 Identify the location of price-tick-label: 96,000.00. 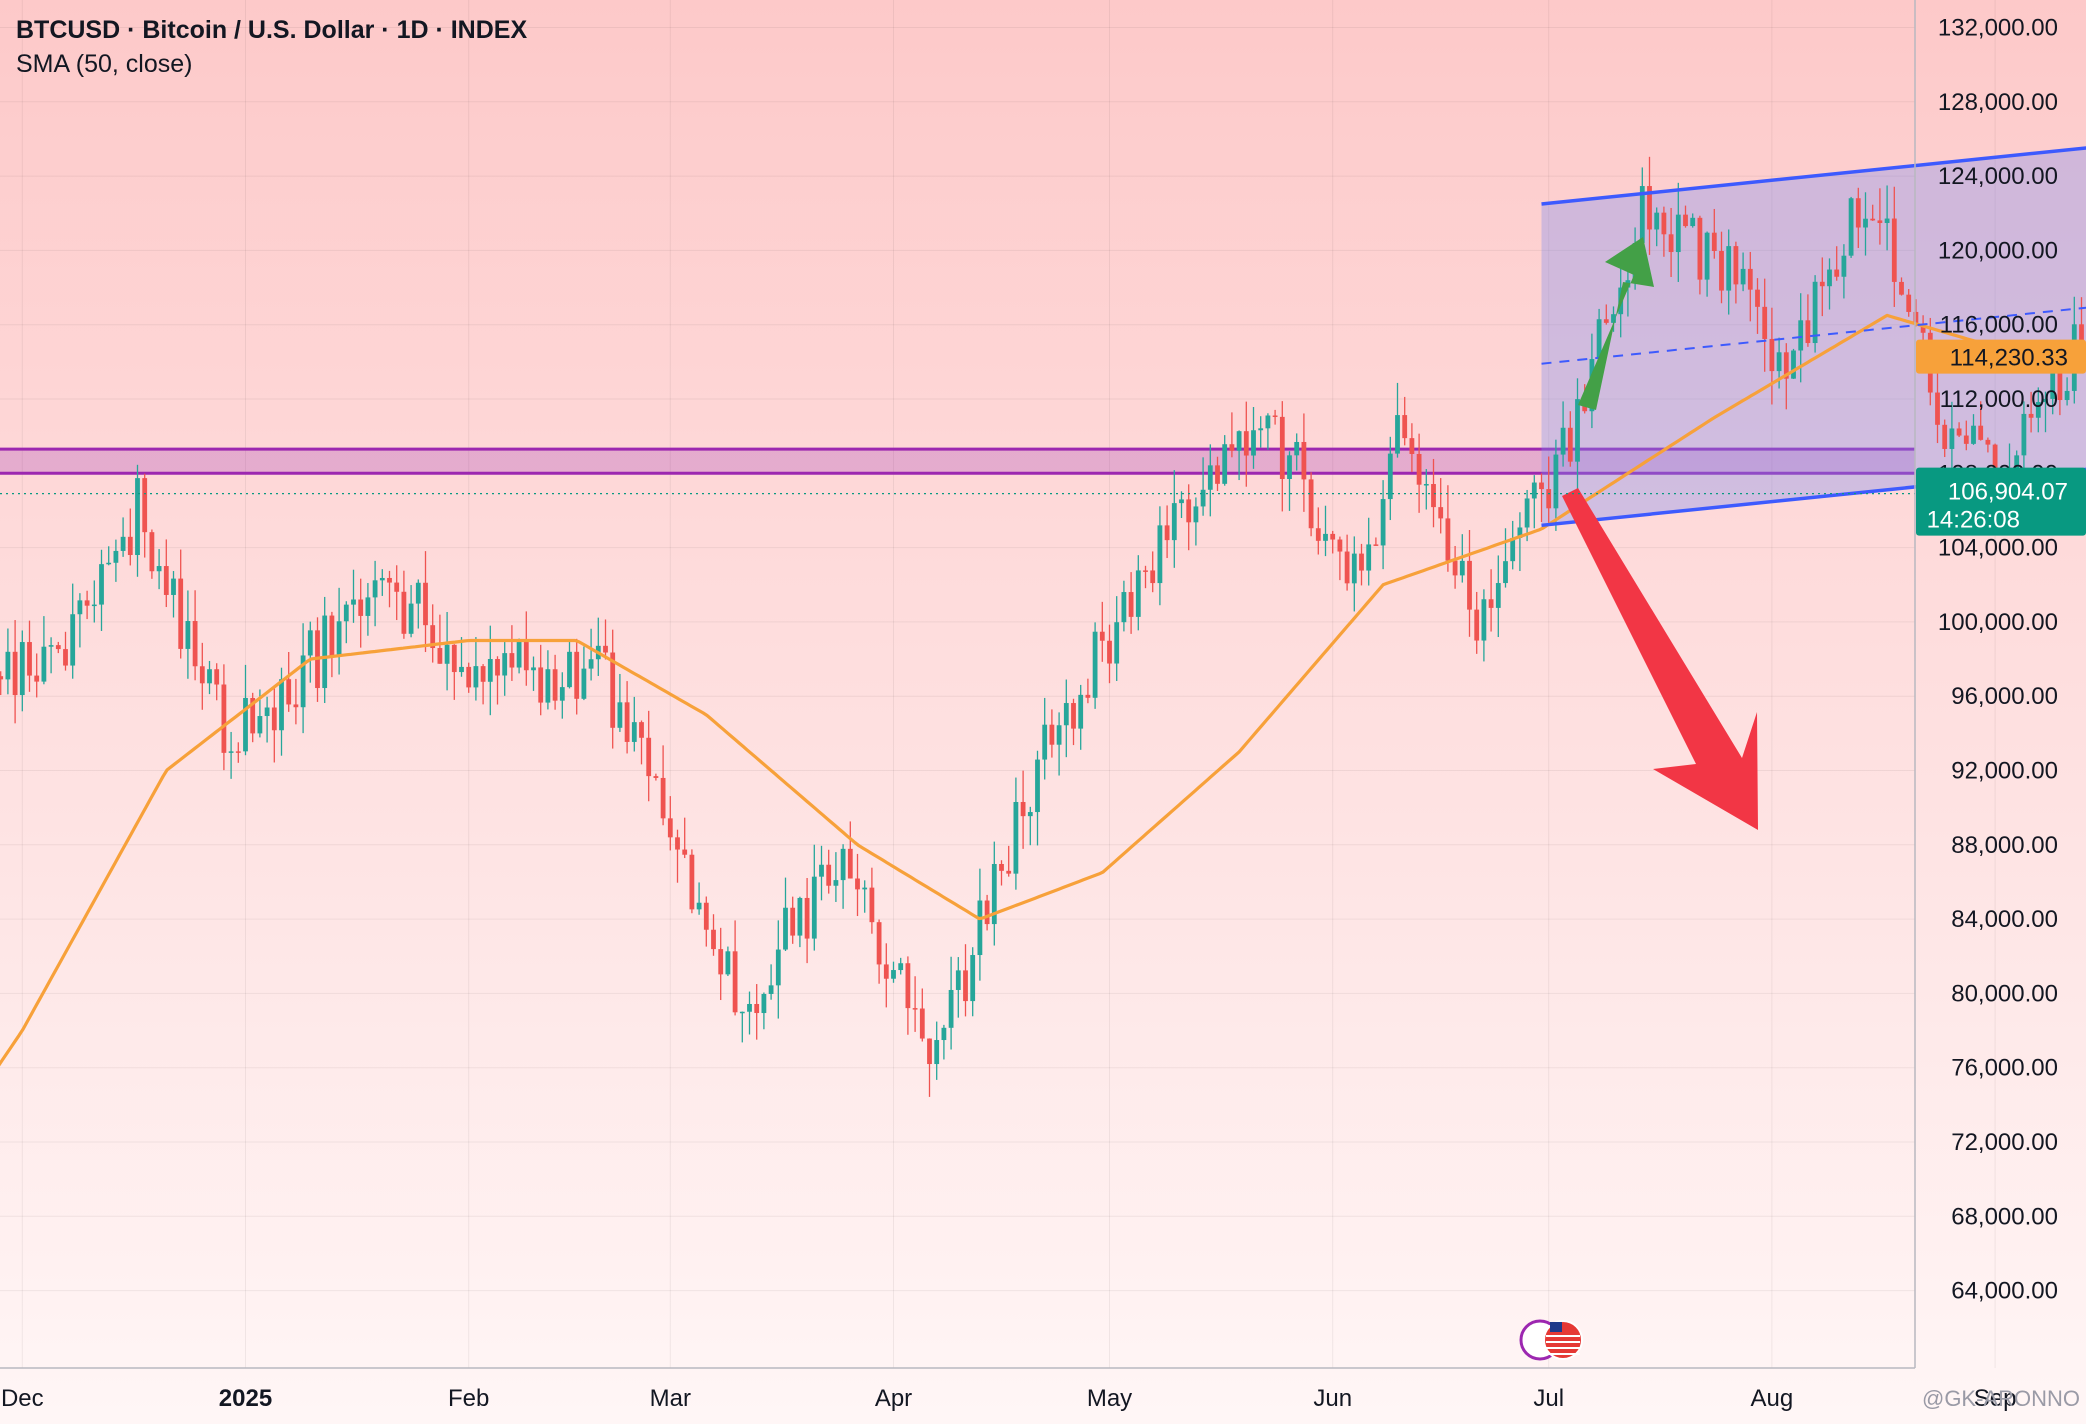
(2004, 696).